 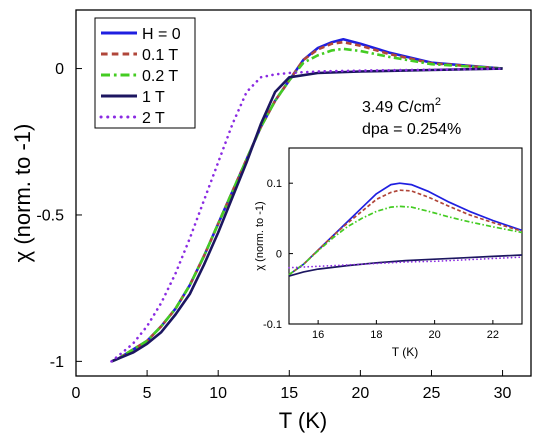 What do you see at coordinates (218, 393) in the screenshot?
I see `main-x-tick-label: 10` at bounding box center [218, 393].